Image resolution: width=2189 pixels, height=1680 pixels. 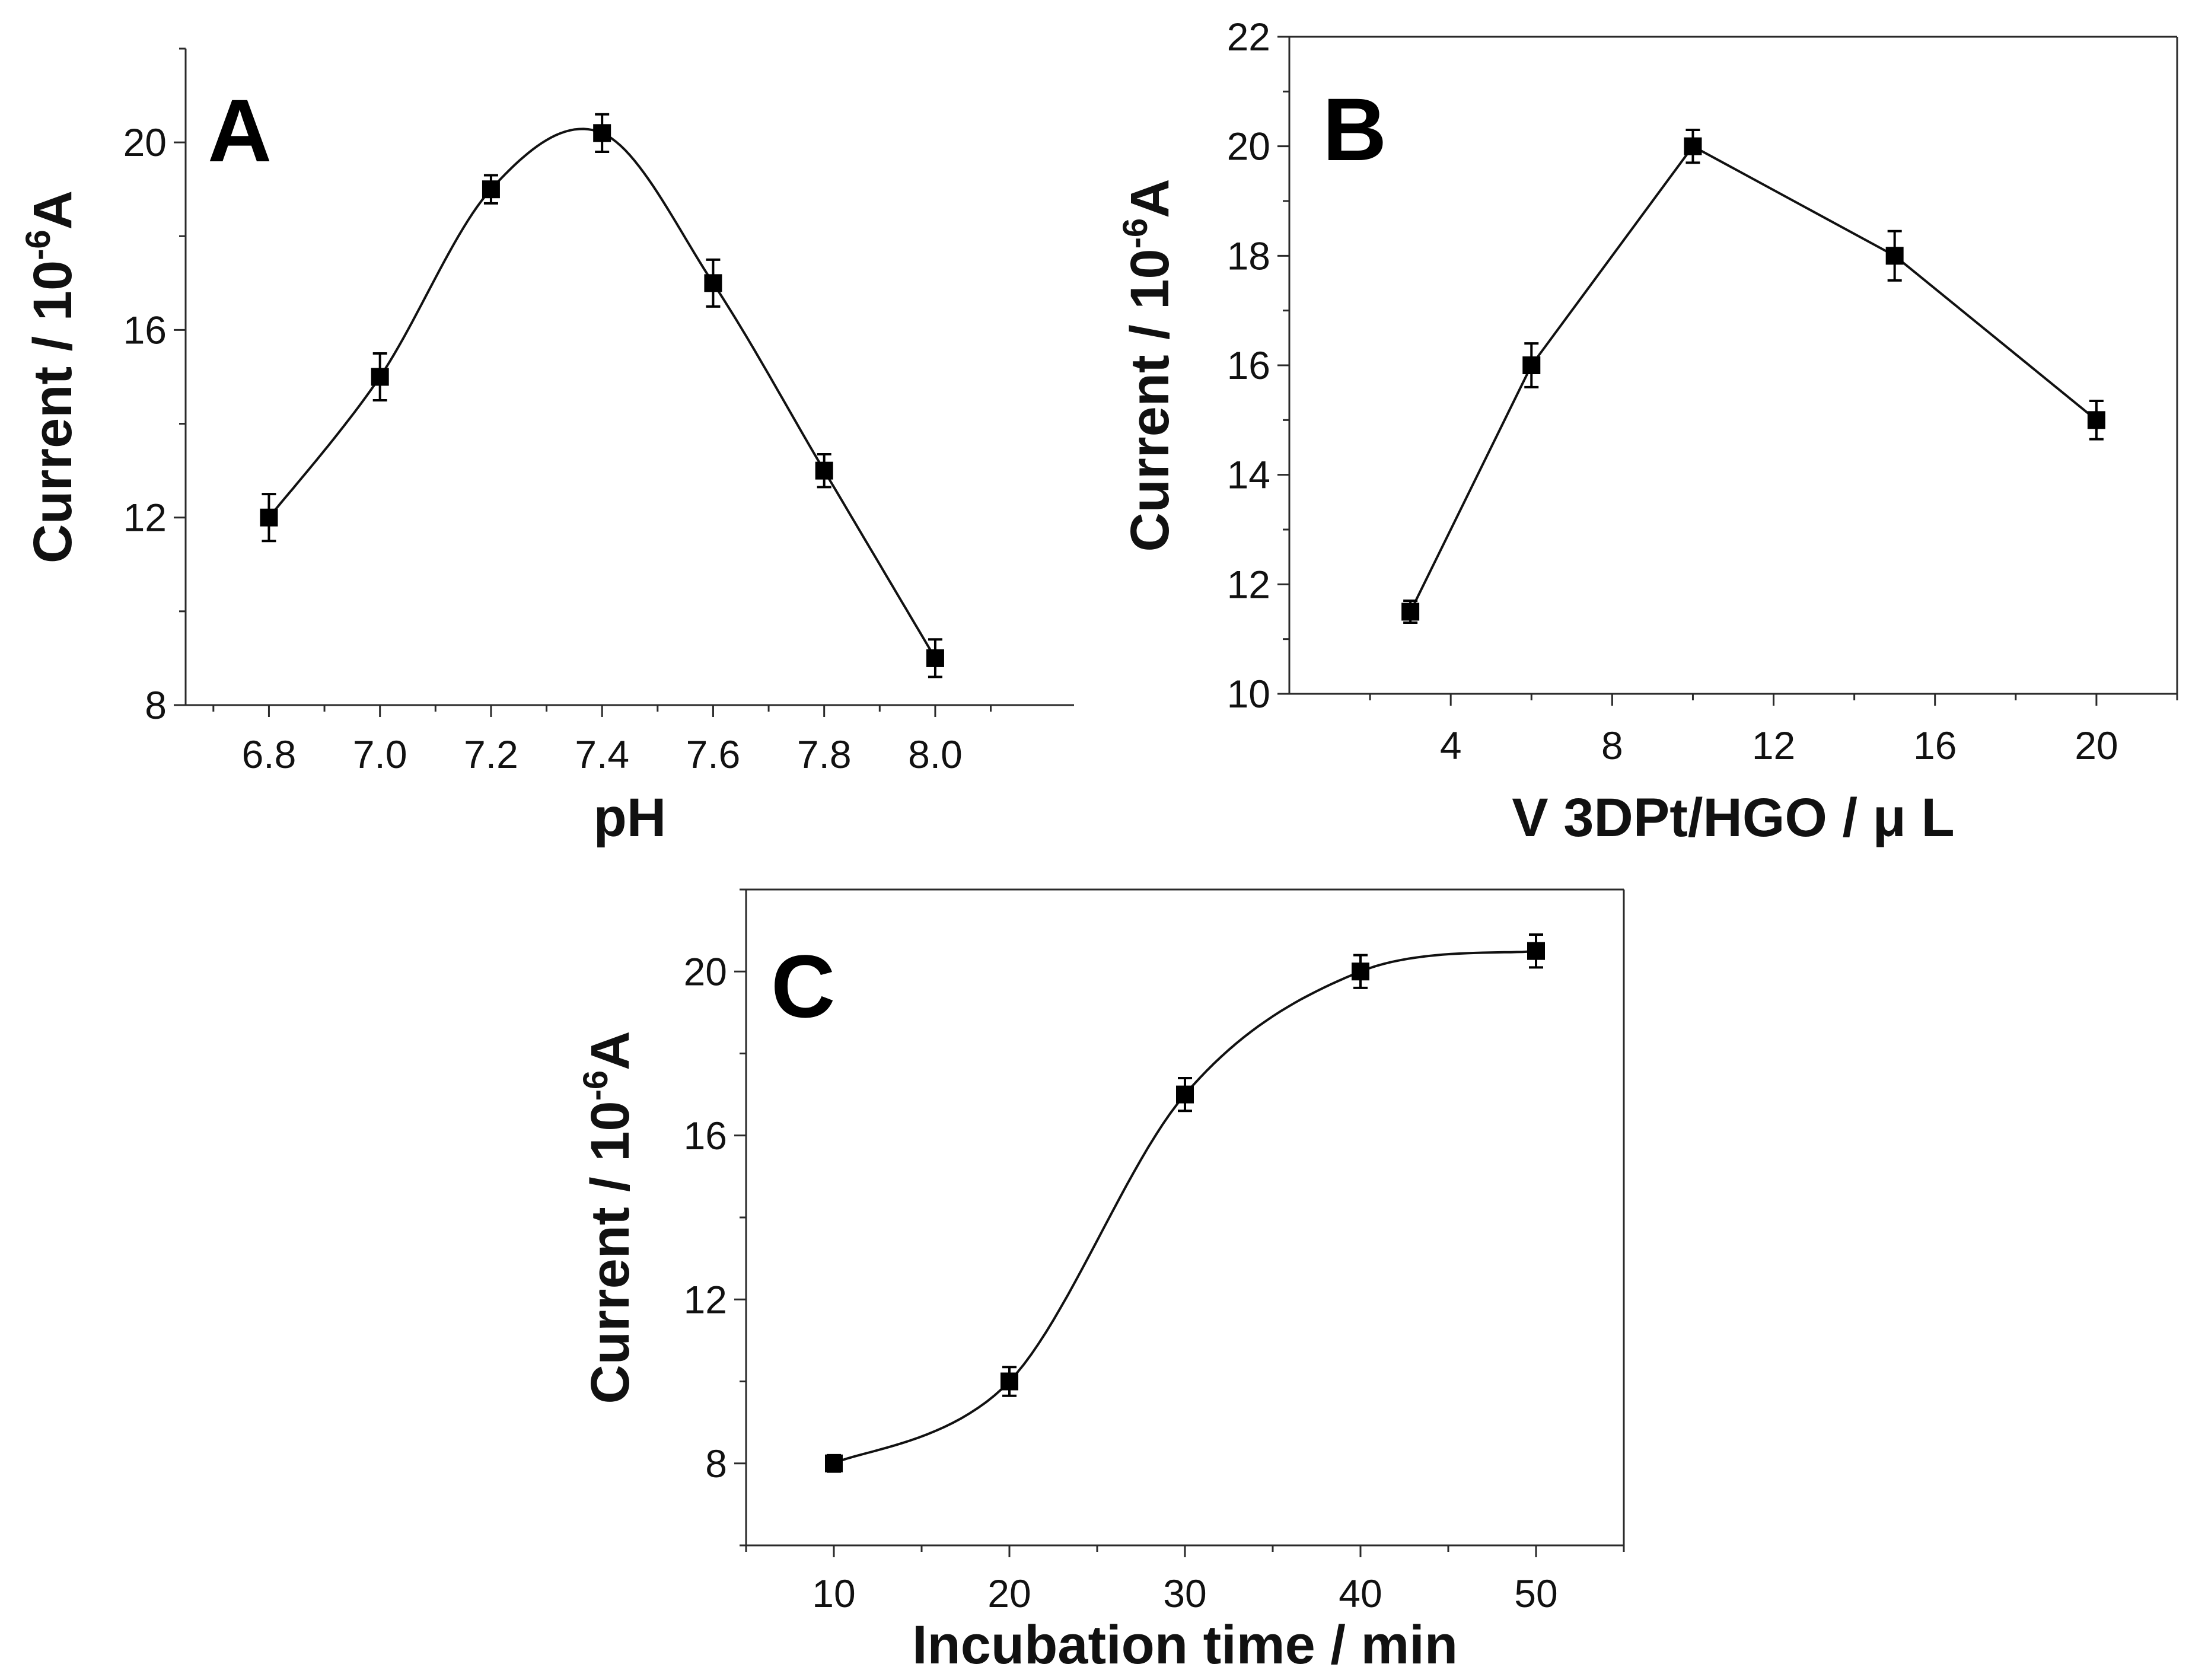 I want to click on y-tick-label: 22, so click(x=1249, y=37).